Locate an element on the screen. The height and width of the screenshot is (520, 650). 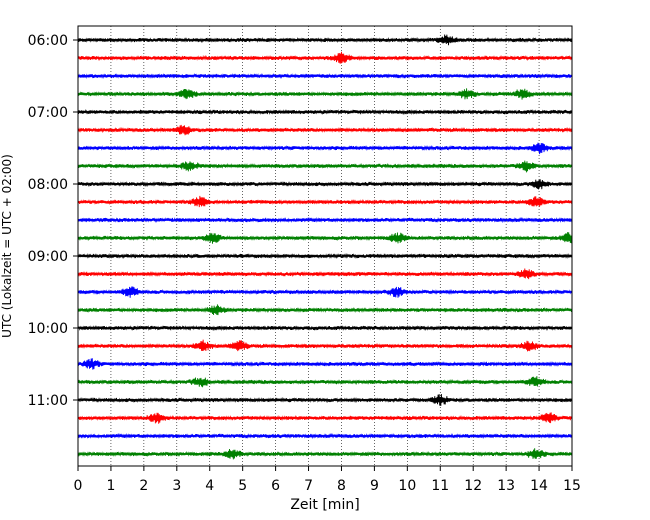
x-tick-label: 11 is located at coordinates (440, 486).